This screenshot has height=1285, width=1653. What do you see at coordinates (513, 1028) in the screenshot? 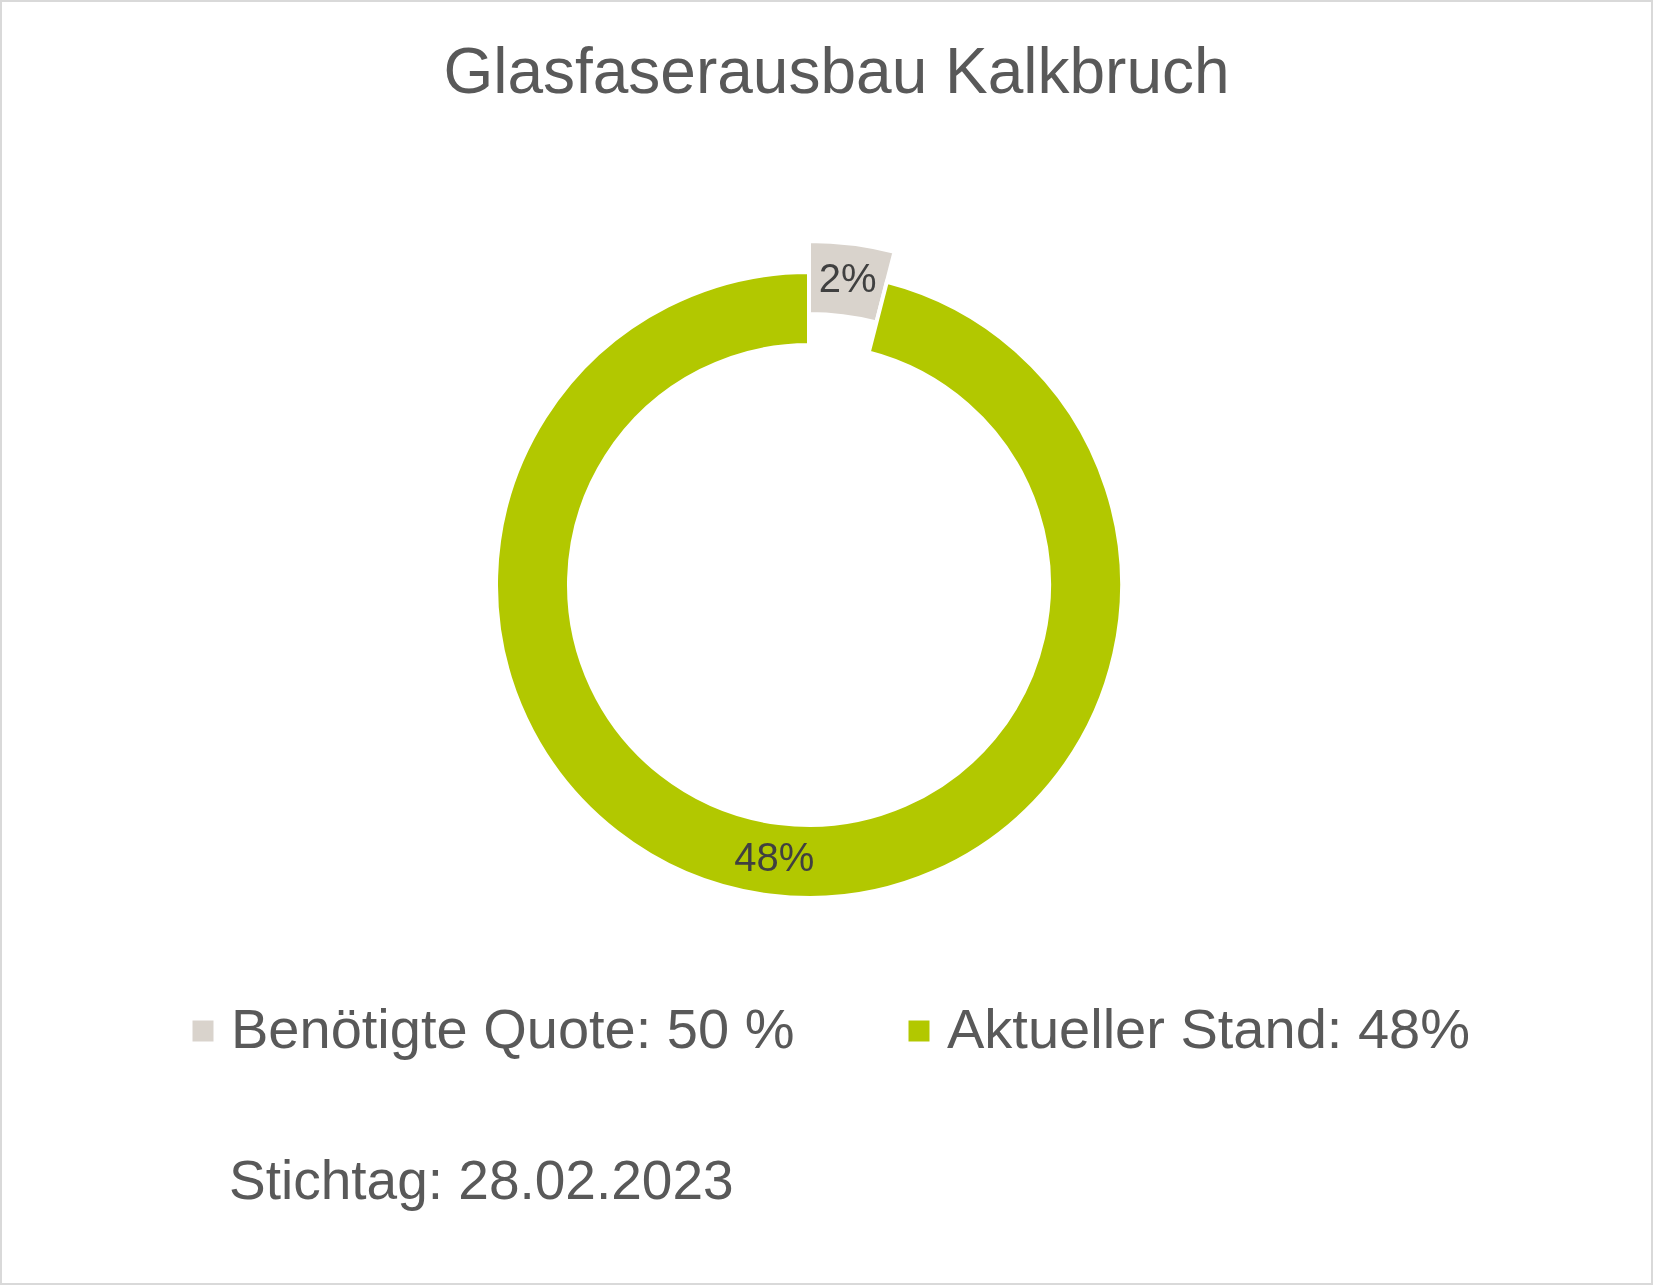
I see `legend-label: Benötigte Quote: 50 %` at bounding box center [513, 1028].